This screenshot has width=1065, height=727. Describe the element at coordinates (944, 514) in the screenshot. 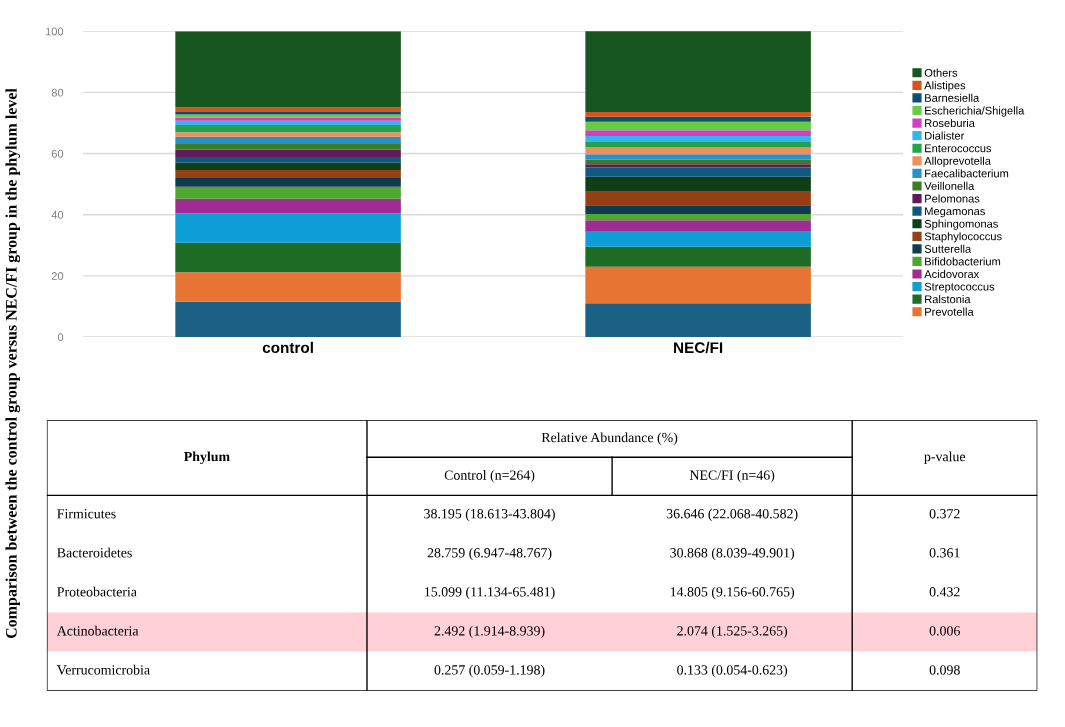

I see `text: 0.372` at that location.